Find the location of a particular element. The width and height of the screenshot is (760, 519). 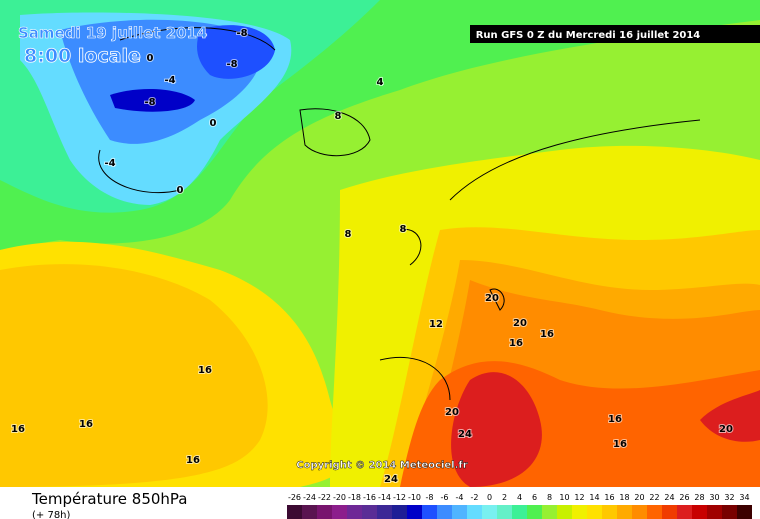

scale-label: 12 is located at coordinates (579, 497).